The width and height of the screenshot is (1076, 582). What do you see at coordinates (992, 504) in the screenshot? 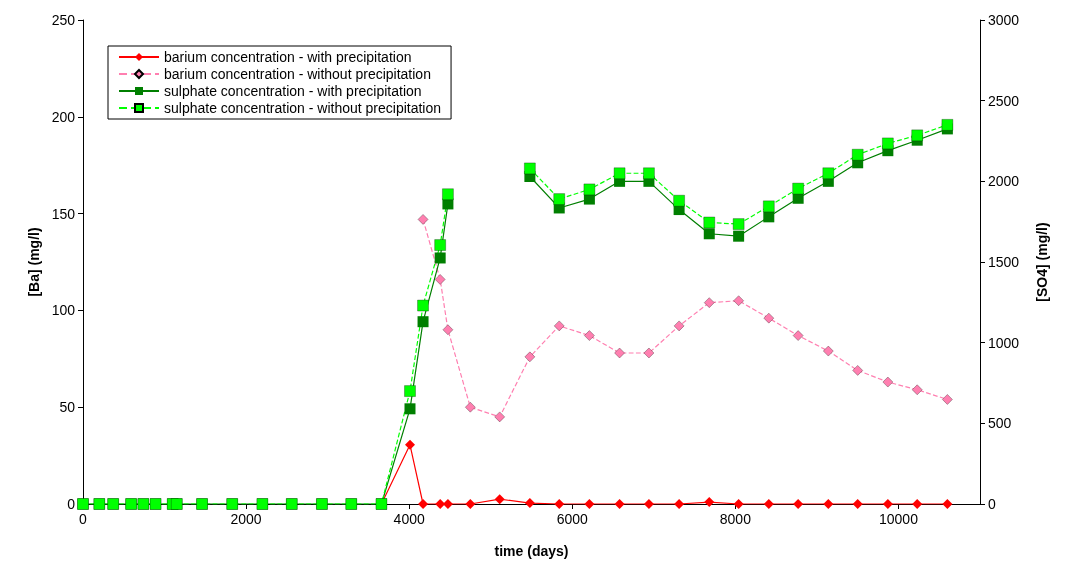
I see `y2-tick-label: 0` at bounding box center [992, 504].